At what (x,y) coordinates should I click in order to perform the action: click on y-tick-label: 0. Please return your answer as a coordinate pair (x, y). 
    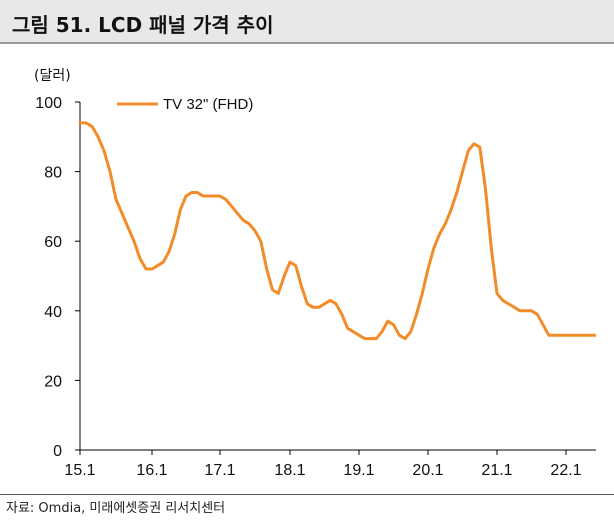
    Looking at the image, I should click on (57, 451).